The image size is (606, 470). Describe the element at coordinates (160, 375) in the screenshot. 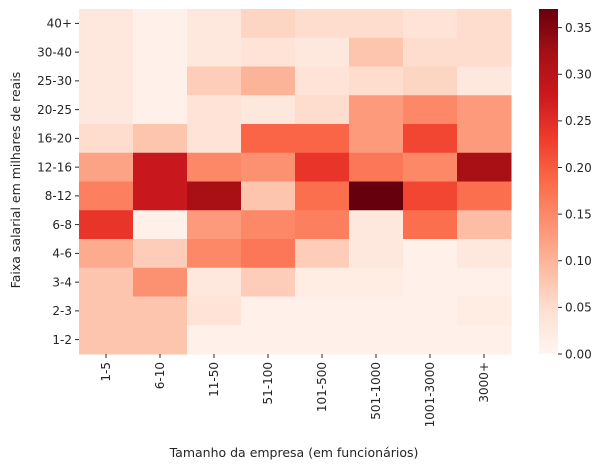

I see `x-tick-label: 6-10` at that location.